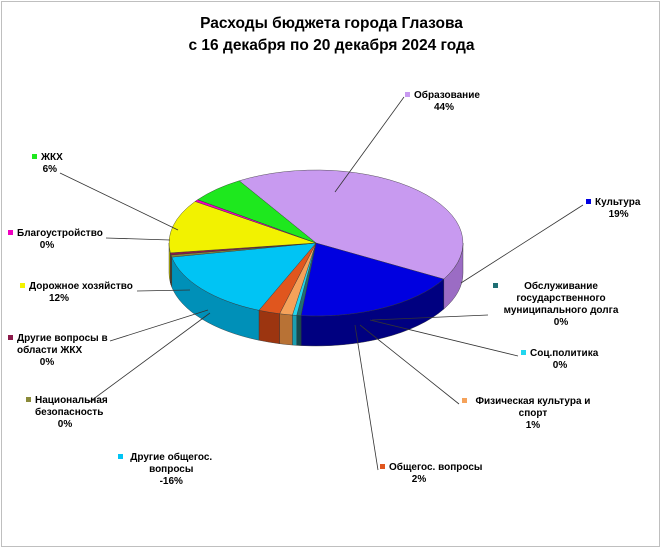 This screenshot has width=663, height=550. What do you see at coordinates (331, 23) in the screenshot?
I see `chart-title: Расходы бюджета города Глазова` at bounding box center [331, 23].